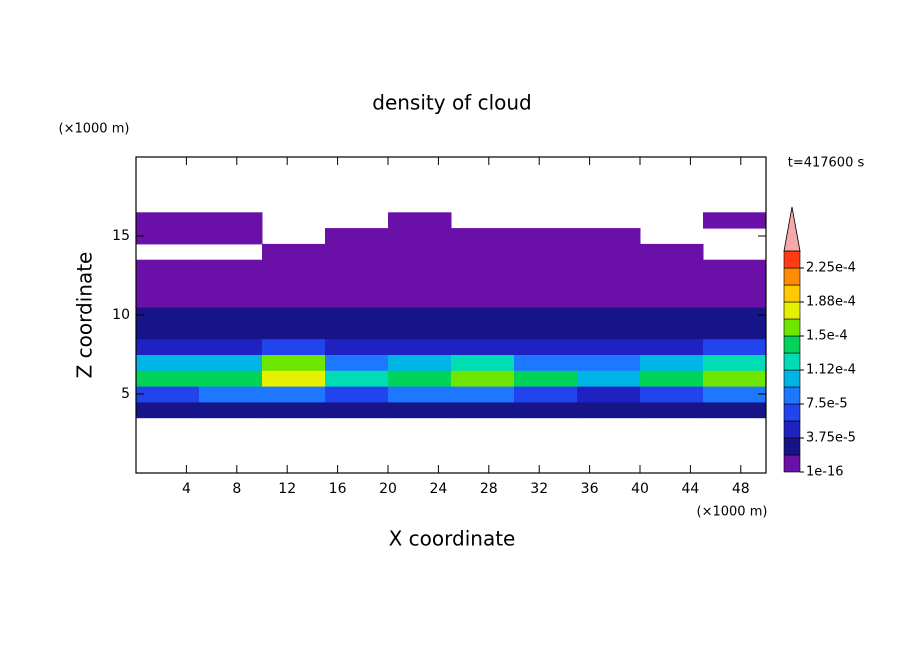 The image size is (904, 654). Describe the element at coordinates (451, 103) in the screenshot. I see `chart-title: density of cloud` at that location.